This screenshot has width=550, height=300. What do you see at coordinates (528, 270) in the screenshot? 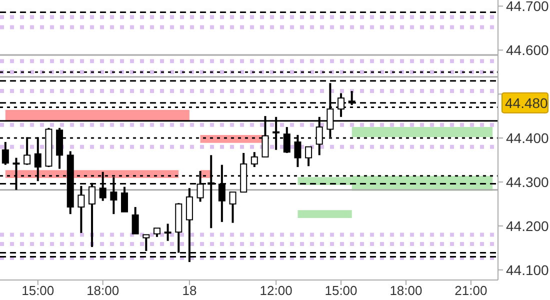
I see `y-tick-label: 44.100` at bounding box center [528, 270].